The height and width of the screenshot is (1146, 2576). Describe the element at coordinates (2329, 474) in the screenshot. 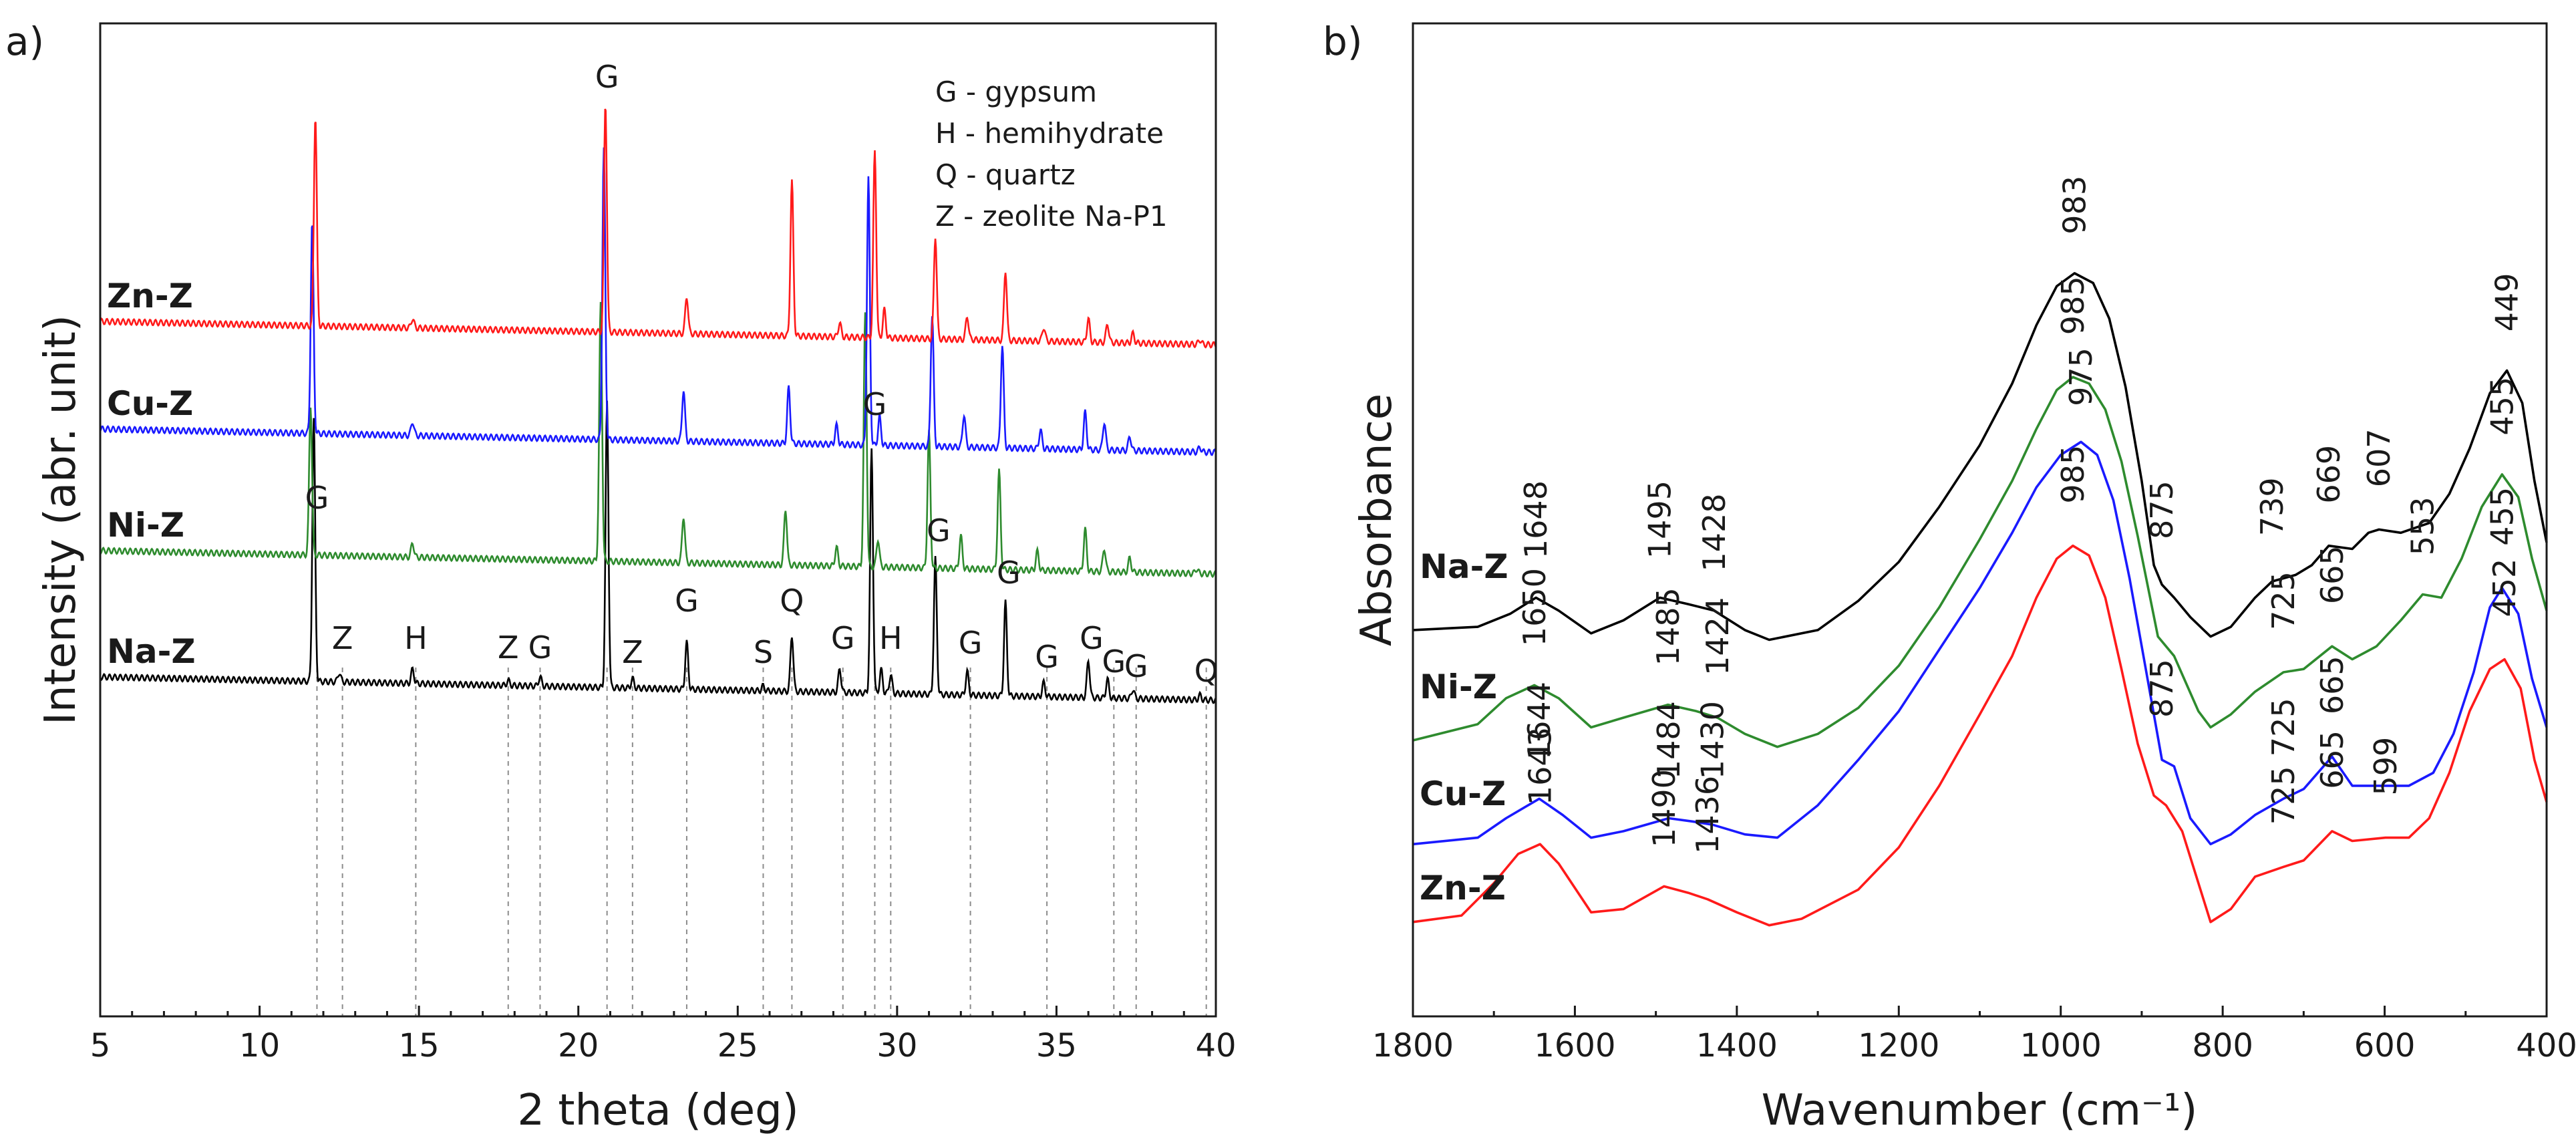

I see `peak-label: 669` at that location.